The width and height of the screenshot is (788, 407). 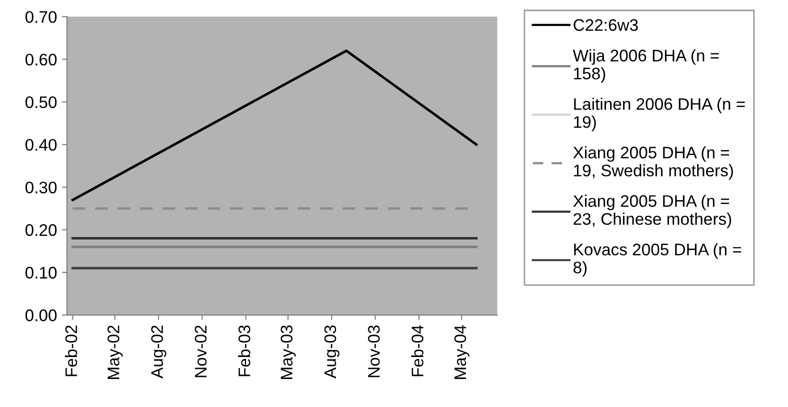 What do you see at coordinates (645, 66) in the screenshot?
I see `legend-label: Wija 2006 DHA (n = 158)` at bounding box center [645, 66].